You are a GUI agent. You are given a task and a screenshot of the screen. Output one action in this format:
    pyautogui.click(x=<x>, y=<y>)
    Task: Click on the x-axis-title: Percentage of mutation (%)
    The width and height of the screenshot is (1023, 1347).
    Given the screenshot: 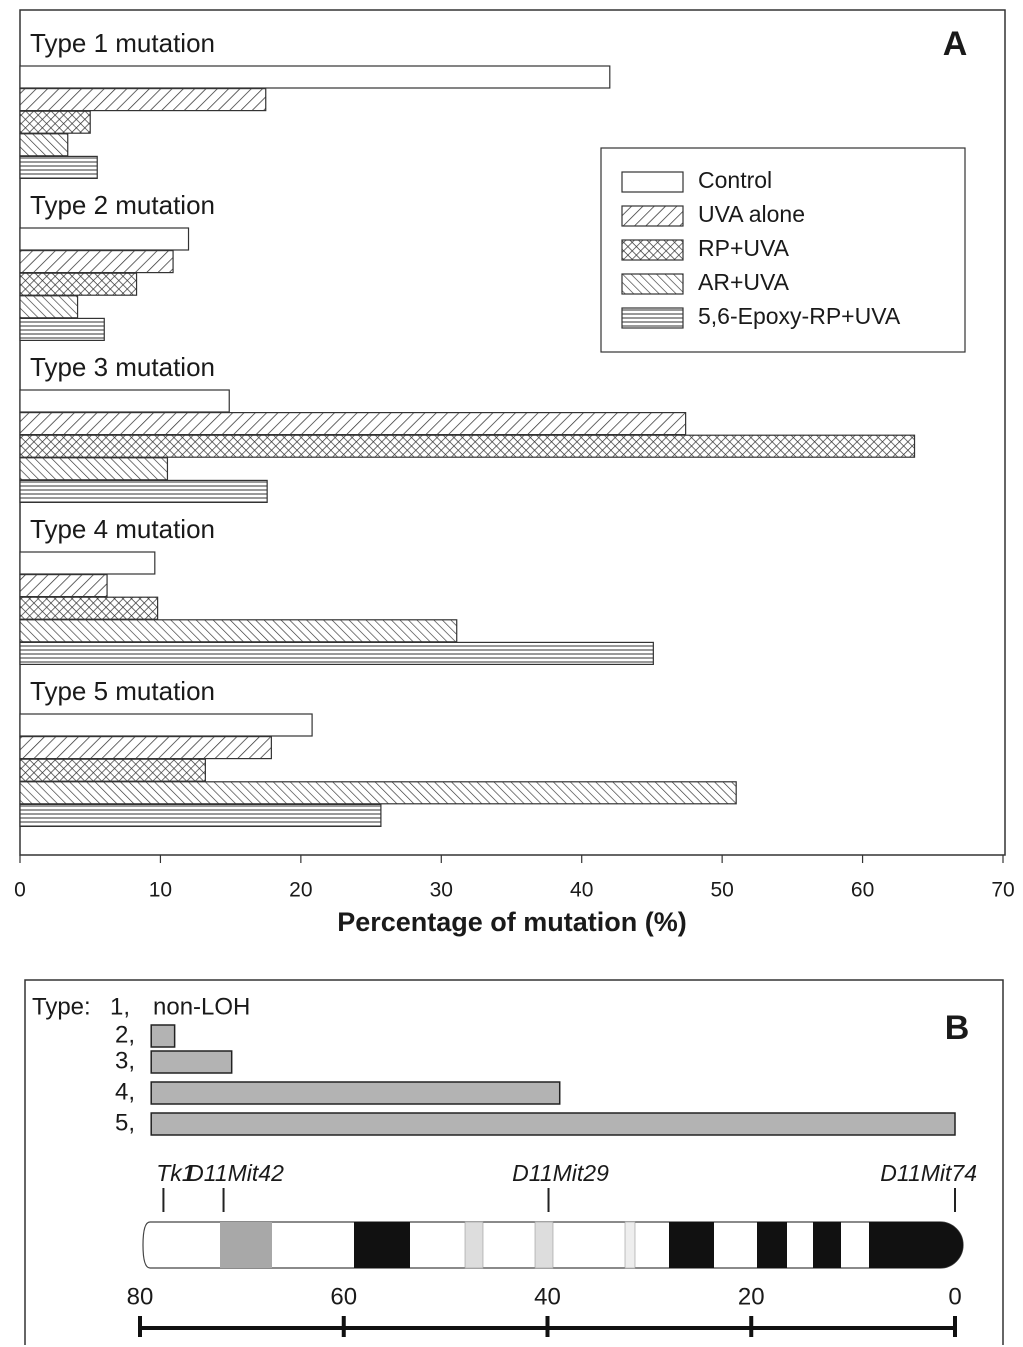 What is the action you would take?
    pyautogui.click(x=512, y=922)
    